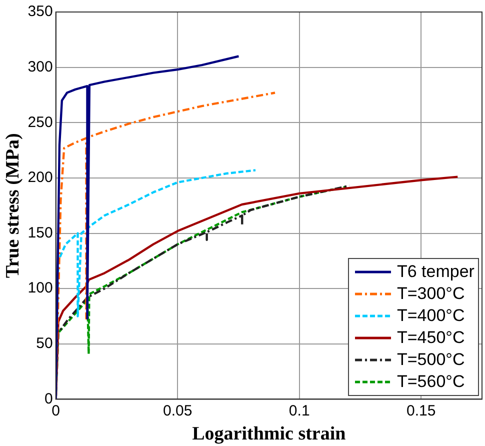  Describe the element at coordinates (421, 411) in the screenshot. I see `x-tick-label: 0.15` at that location.